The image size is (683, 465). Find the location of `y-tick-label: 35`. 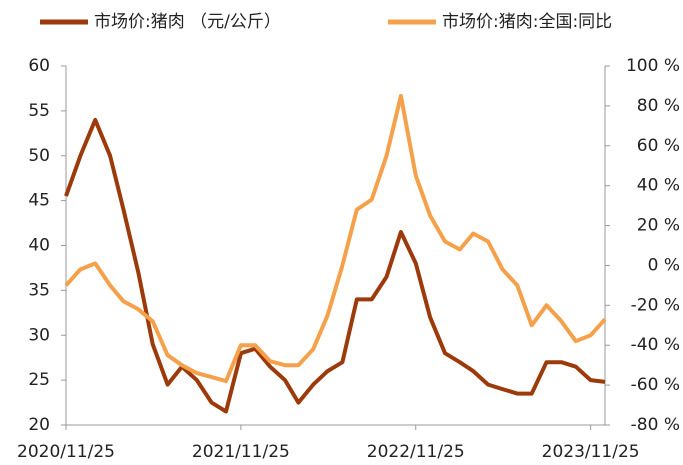

y-tick-label: 35 is located at coordinates (39, 290).